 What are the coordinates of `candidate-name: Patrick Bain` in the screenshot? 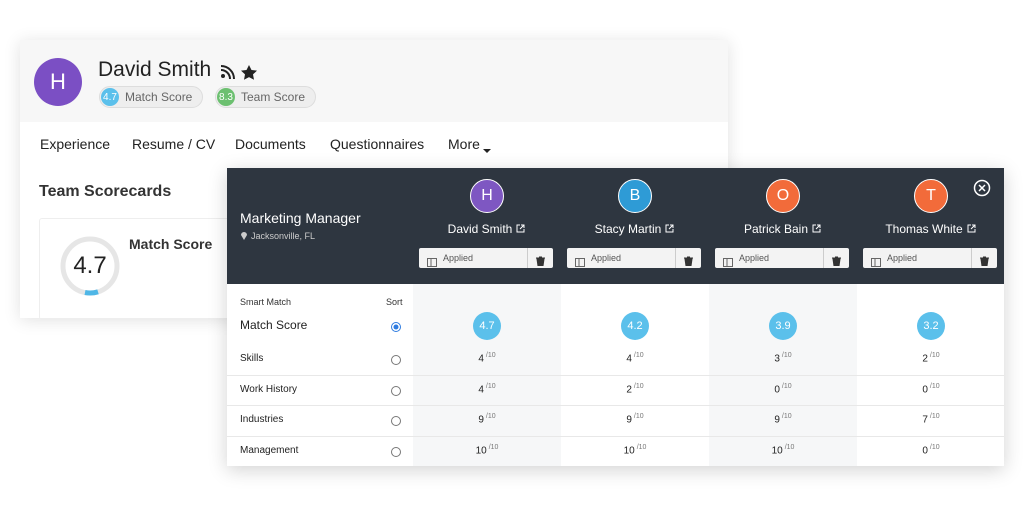 It's located at (783, 229).